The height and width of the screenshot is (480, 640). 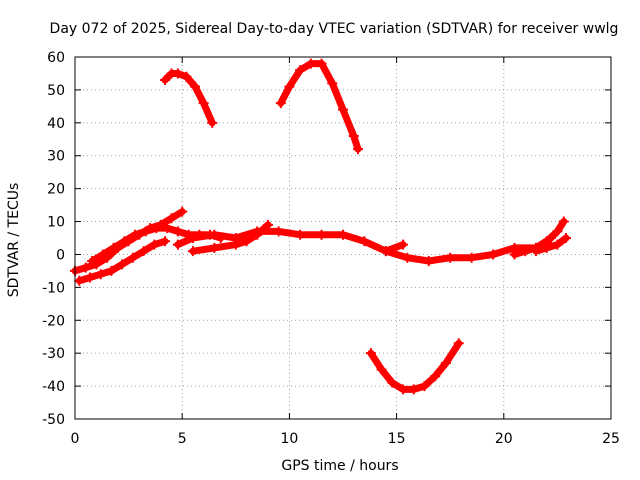 I want to click on x-tick-label: 0, so click(x=75, y=439).